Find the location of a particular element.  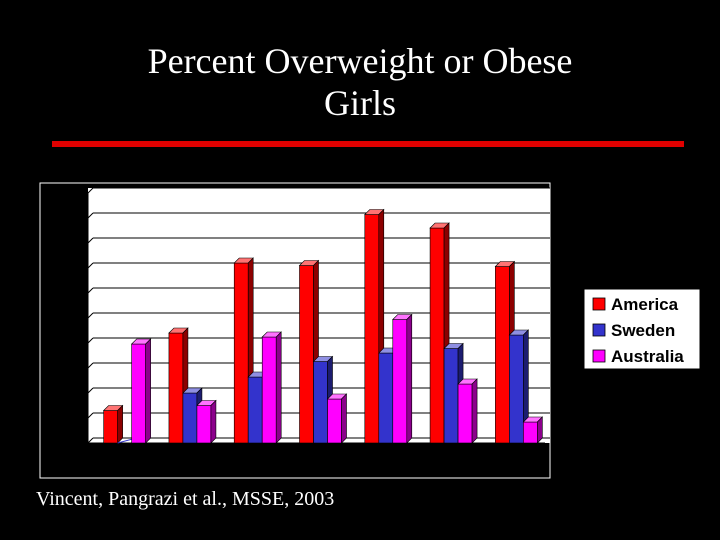

x-tick-label: 12 is located at coordinates (510, 463).